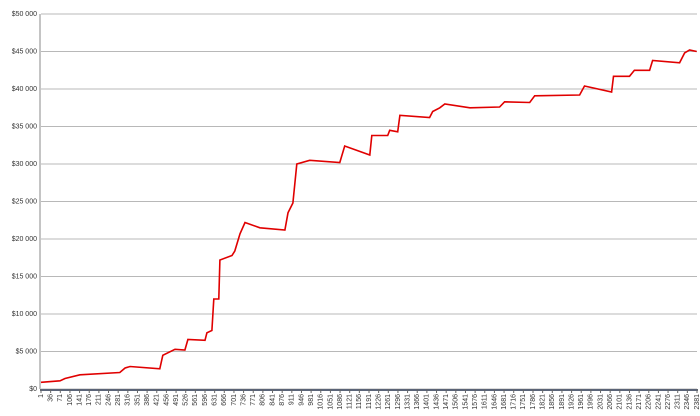 This screenshot has height=416, width=700. Describe the element at coordinates (629, 402) in the screenshot. I see `x-tick-label: 2136` at that location.